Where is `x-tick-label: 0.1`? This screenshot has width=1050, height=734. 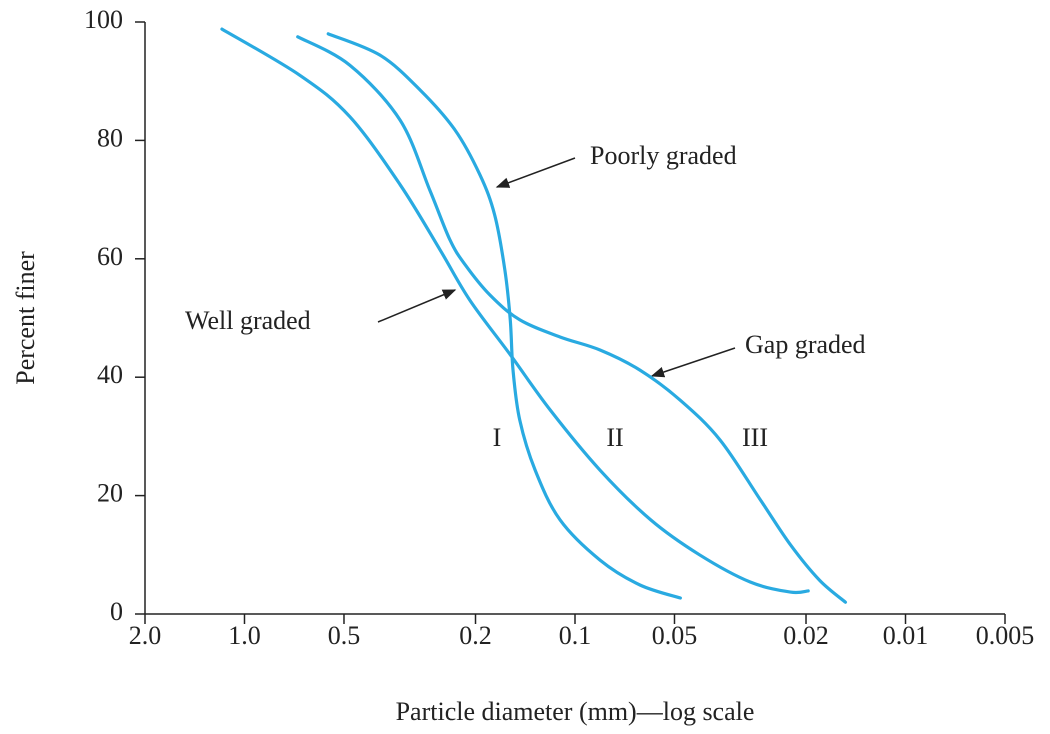
x-tick-label: 0.1 is located at coordinates (575, 635).